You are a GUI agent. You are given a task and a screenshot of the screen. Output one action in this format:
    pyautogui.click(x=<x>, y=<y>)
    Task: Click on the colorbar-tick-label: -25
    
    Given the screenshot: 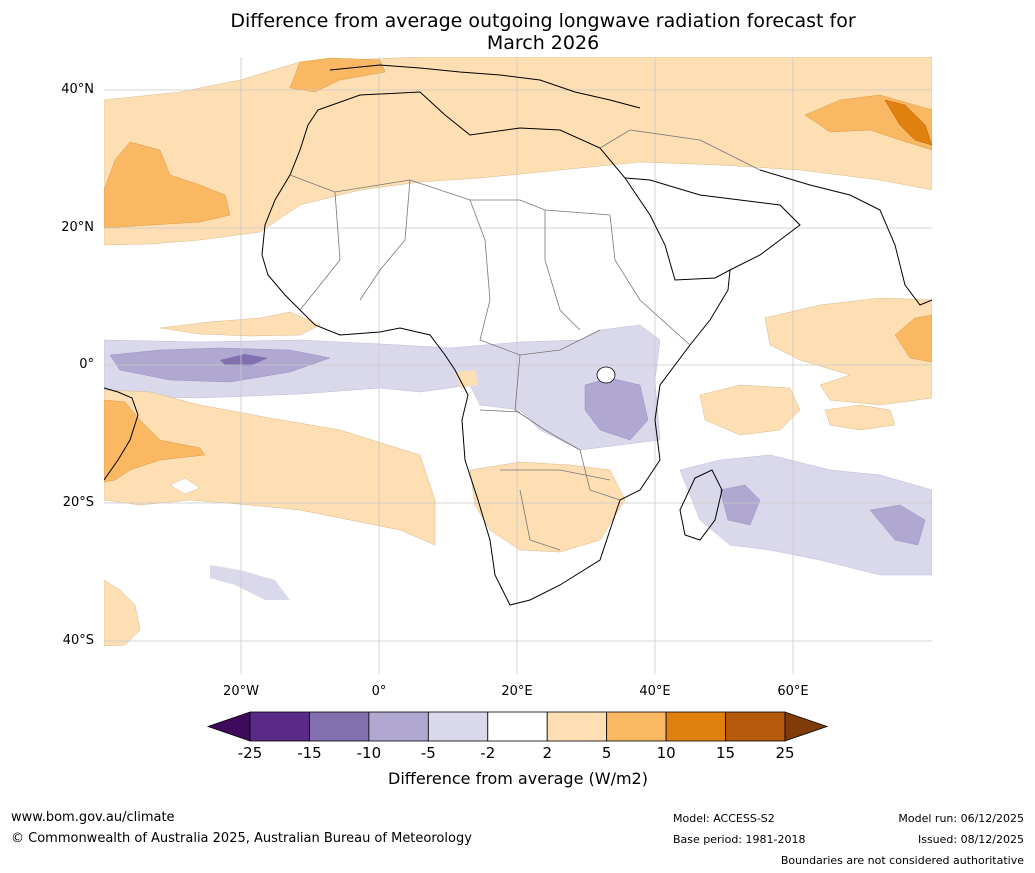 What is the action you would take?
    pyautogui.click(x=250, y=753)
    